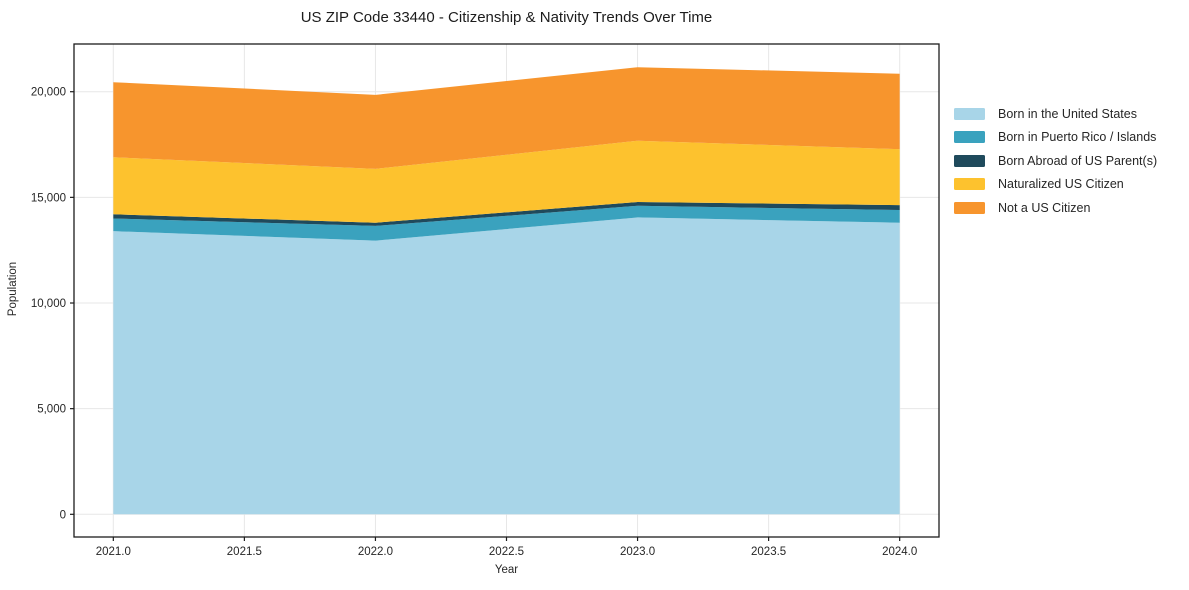 This screenshot has width=1189, height=590. Describe the element at coordinates (506, 570) in the screenshot. I see `x-axis-label: Year` at that location.